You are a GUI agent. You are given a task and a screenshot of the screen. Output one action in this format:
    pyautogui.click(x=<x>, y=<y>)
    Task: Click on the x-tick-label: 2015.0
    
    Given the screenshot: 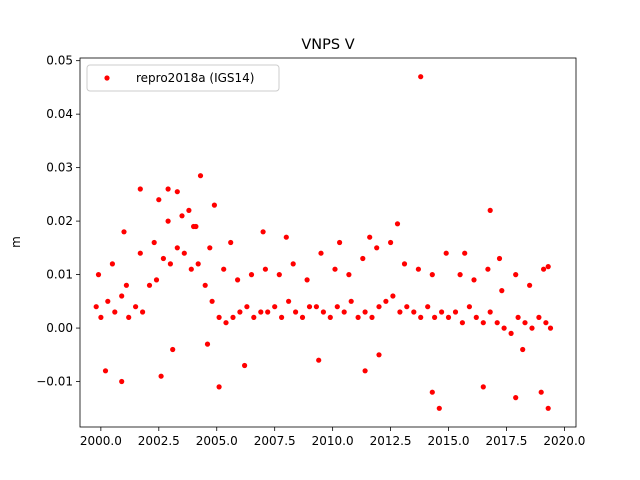 What is the action you would take?
    pyautogui.click(x=449, y=441)
    